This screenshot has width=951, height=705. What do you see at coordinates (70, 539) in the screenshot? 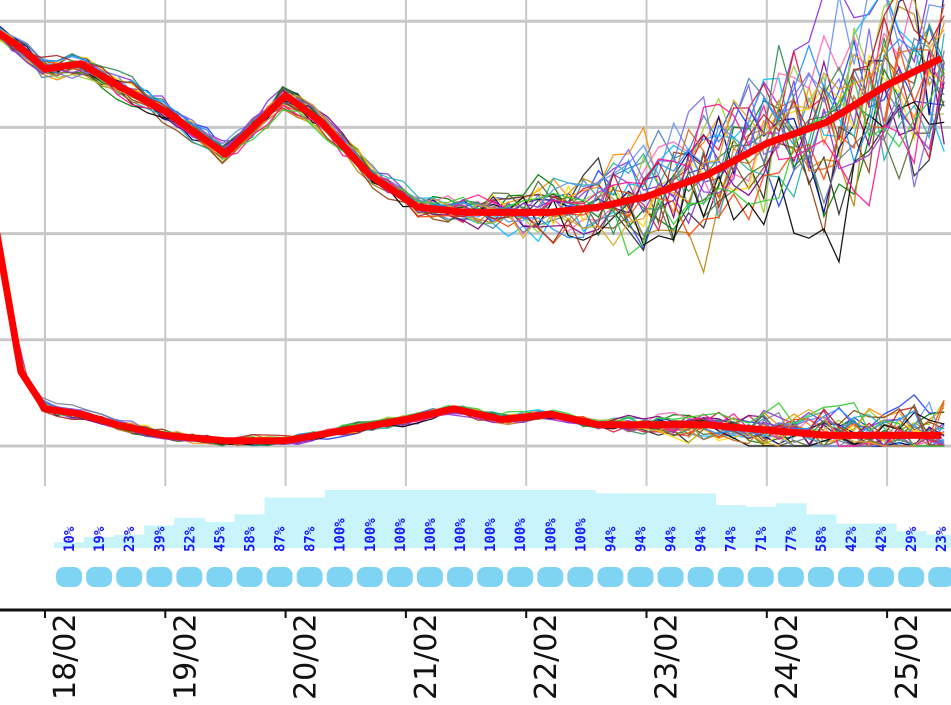
I see `probability-label: 10%` at bounding box center [70, 539].